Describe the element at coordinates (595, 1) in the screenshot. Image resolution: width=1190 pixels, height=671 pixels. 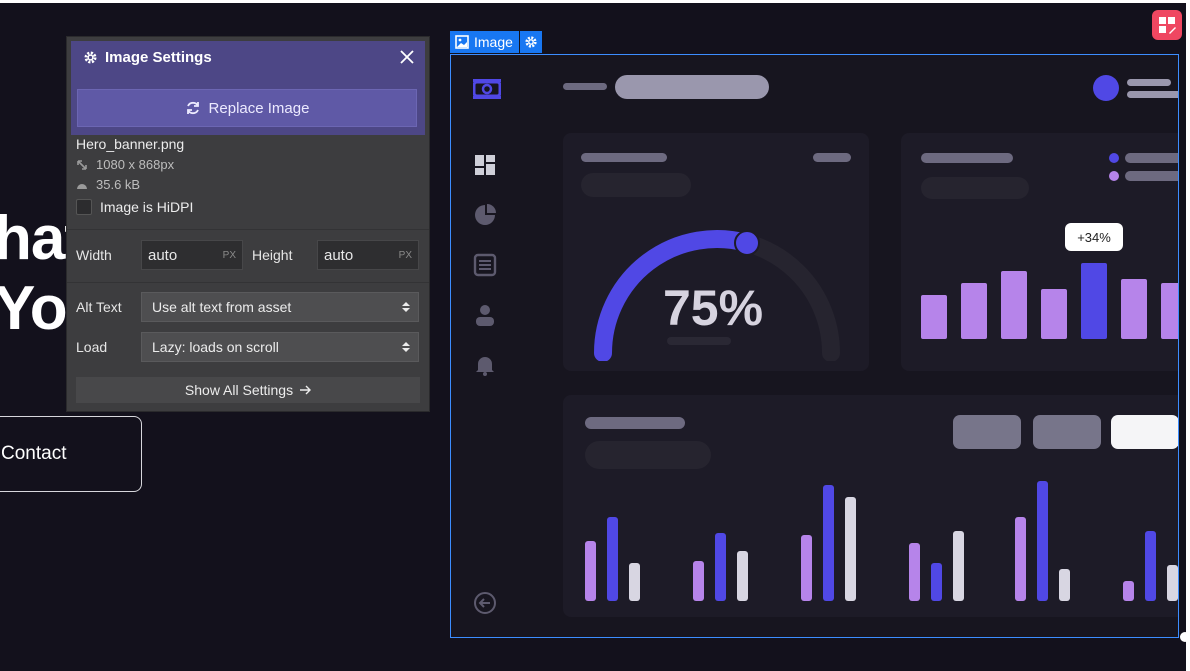
I see `top-canvas-edge` at that location.